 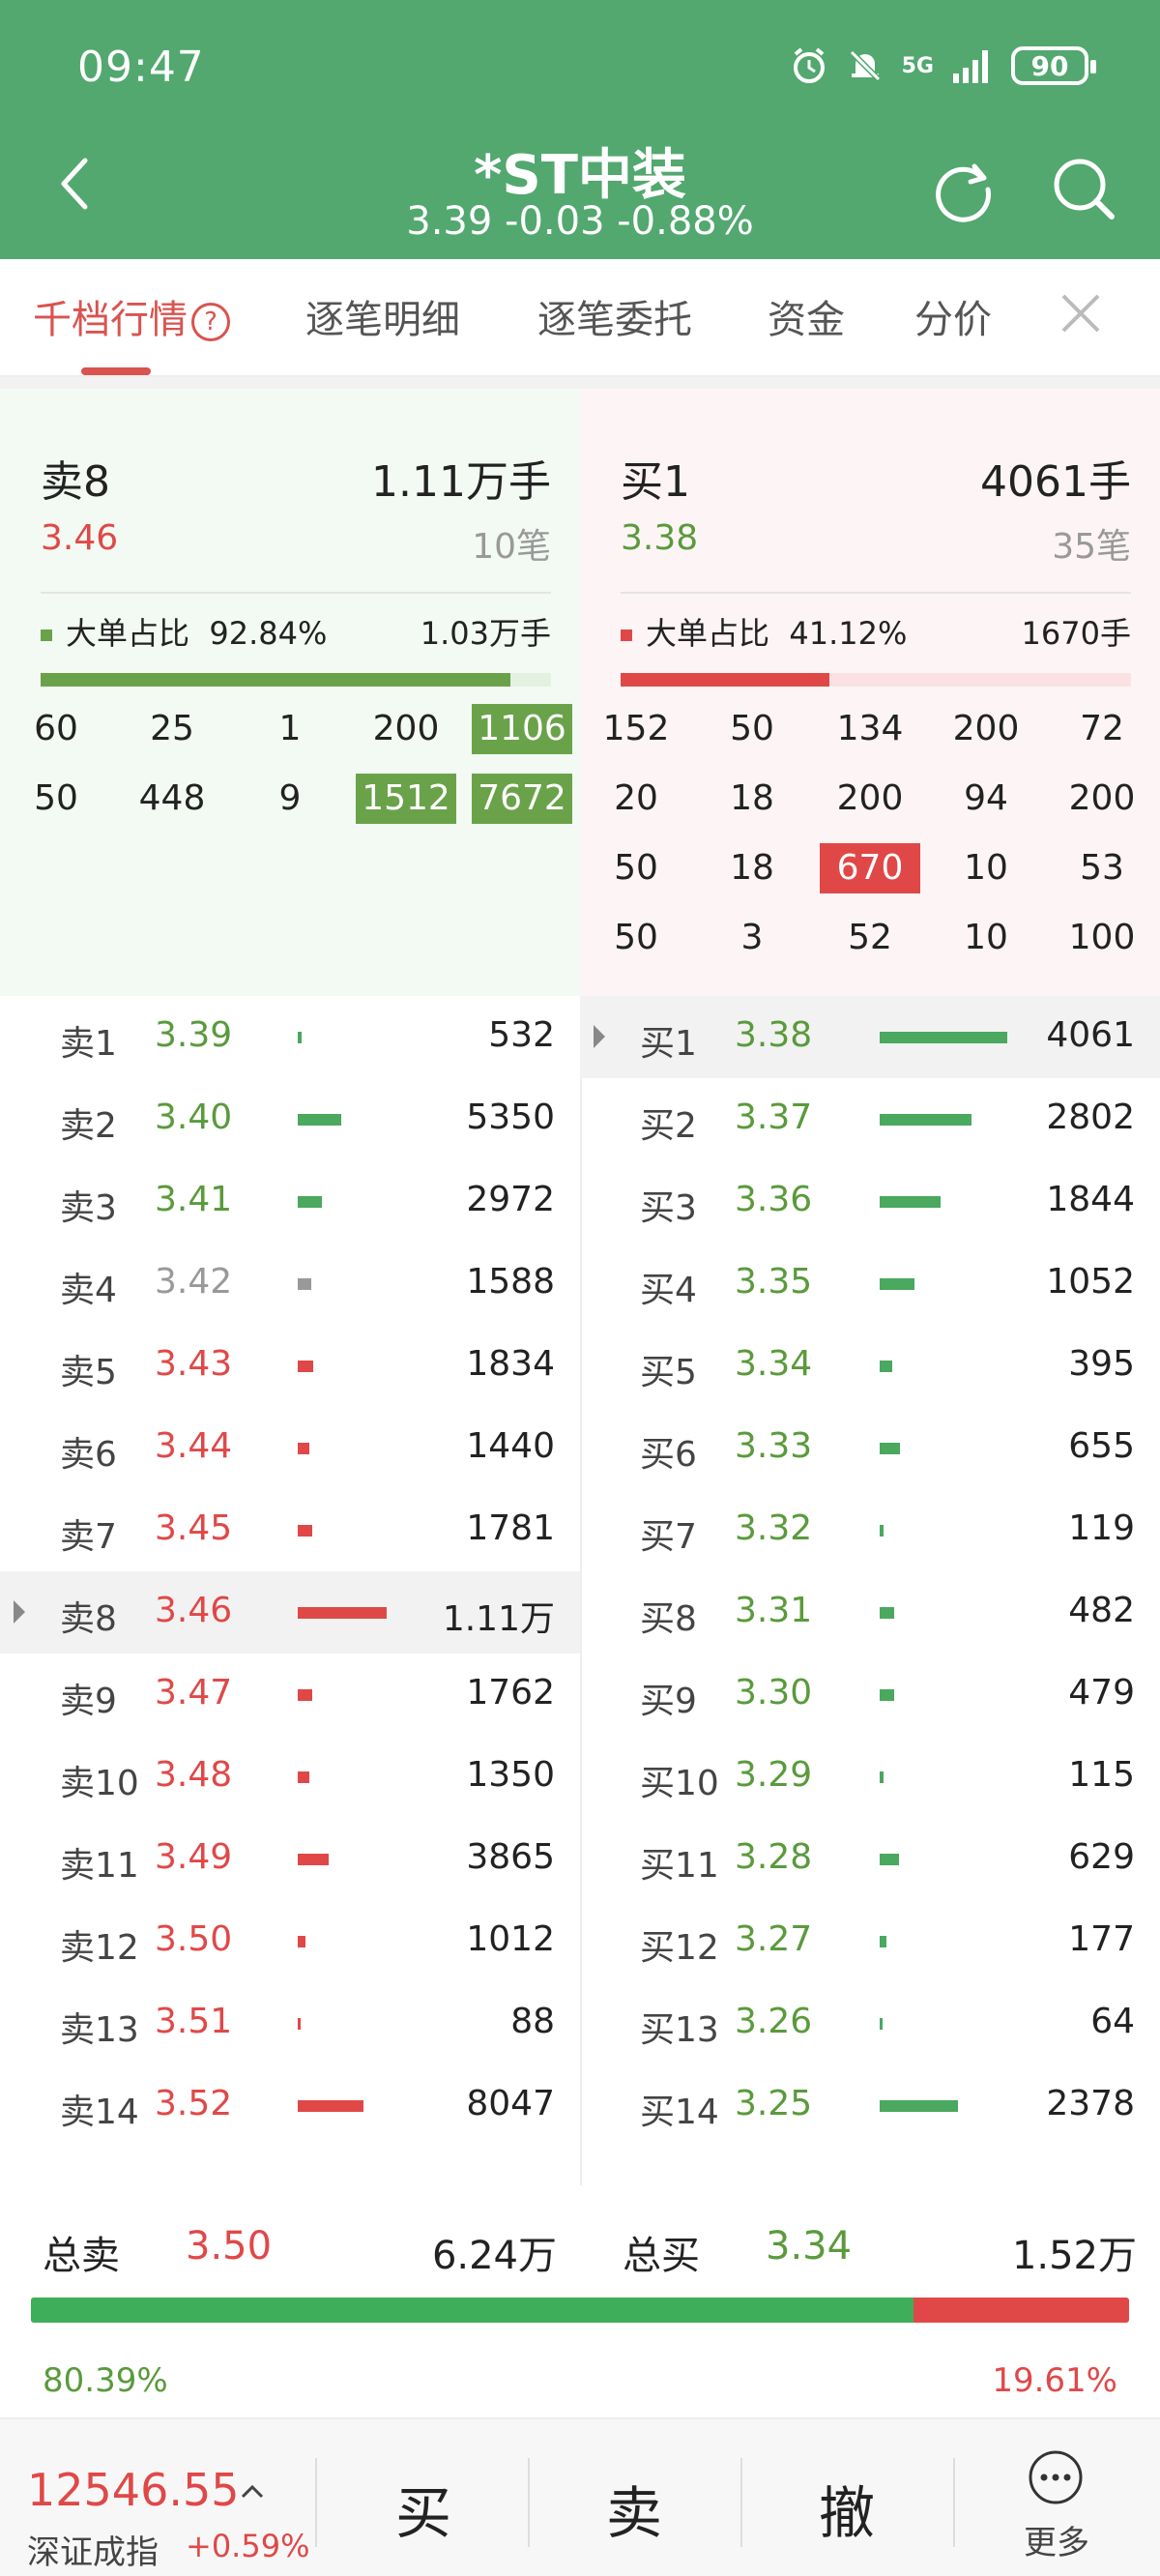 What do you see at coordinates (680, 2030) in the screenshot?
I see `buy-level-label: 买13` at bounding box center [680, 2030].